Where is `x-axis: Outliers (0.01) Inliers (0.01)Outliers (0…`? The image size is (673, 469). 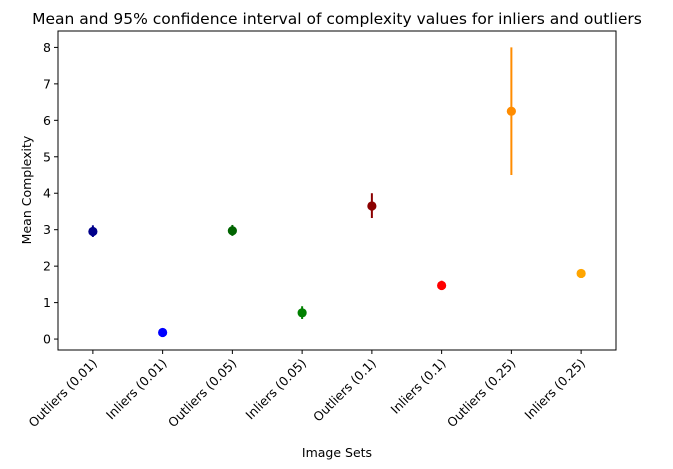 x-axis: Outliers (0.01) Inliers (0.01)Outliers (0… is located at coordinates (306, 390).